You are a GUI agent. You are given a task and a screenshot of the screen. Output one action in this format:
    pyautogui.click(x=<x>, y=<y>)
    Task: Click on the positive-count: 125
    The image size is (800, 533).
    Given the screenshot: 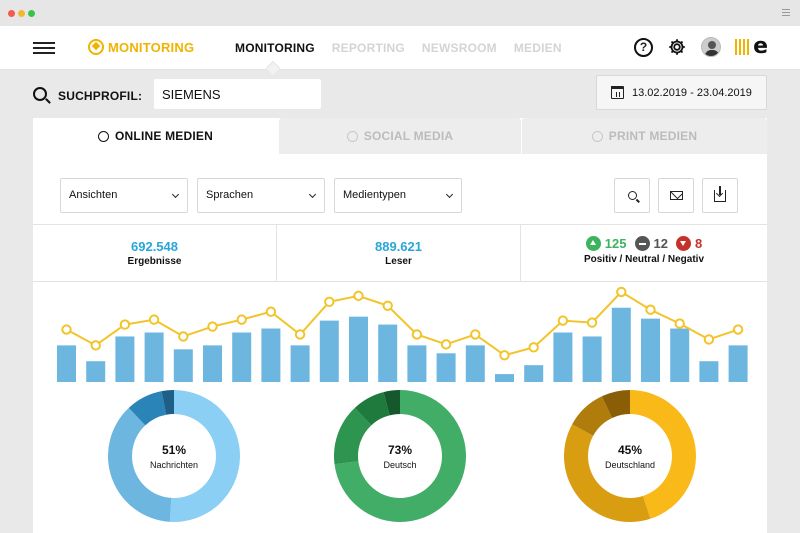 What is the action you would take?
    pyautogui.click(x=615, y=243)
    